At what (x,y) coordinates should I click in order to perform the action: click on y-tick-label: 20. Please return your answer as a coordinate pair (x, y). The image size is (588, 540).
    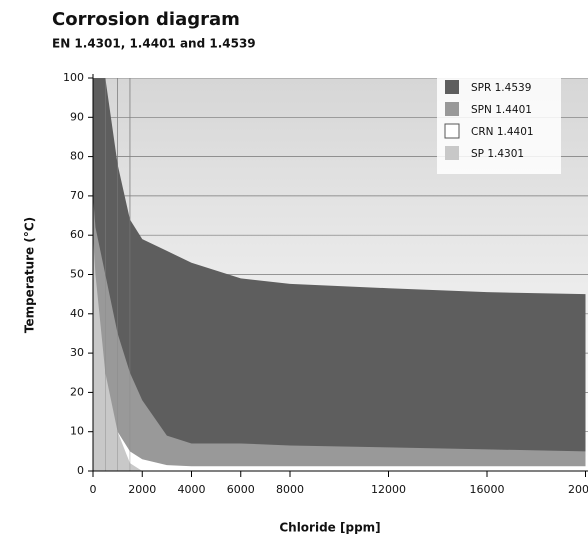
    Looking at the image, I should click on (77, 391).